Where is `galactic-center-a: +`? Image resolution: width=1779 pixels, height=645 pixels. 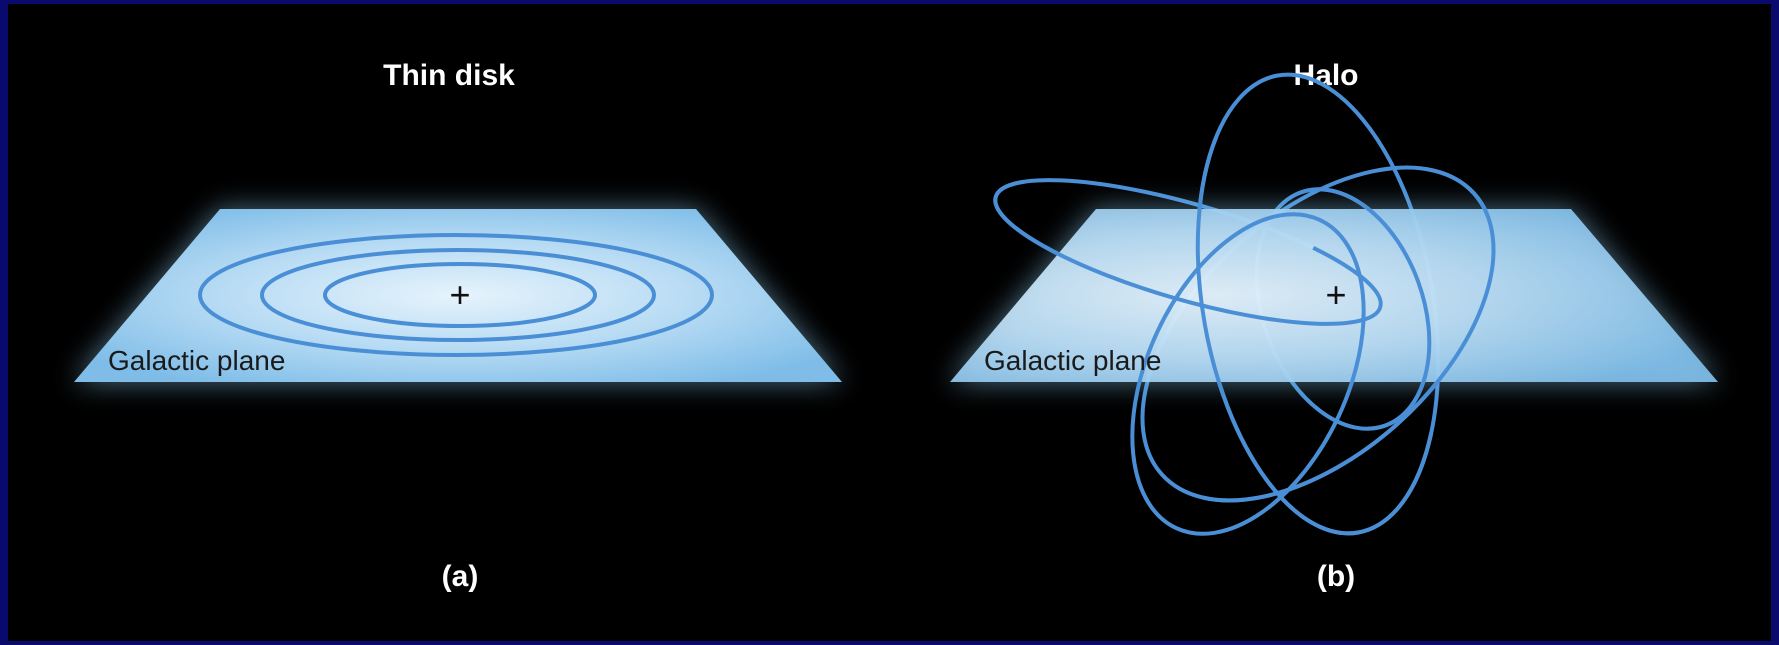 galactic-center-a: + is located at coordinates (459, 294).